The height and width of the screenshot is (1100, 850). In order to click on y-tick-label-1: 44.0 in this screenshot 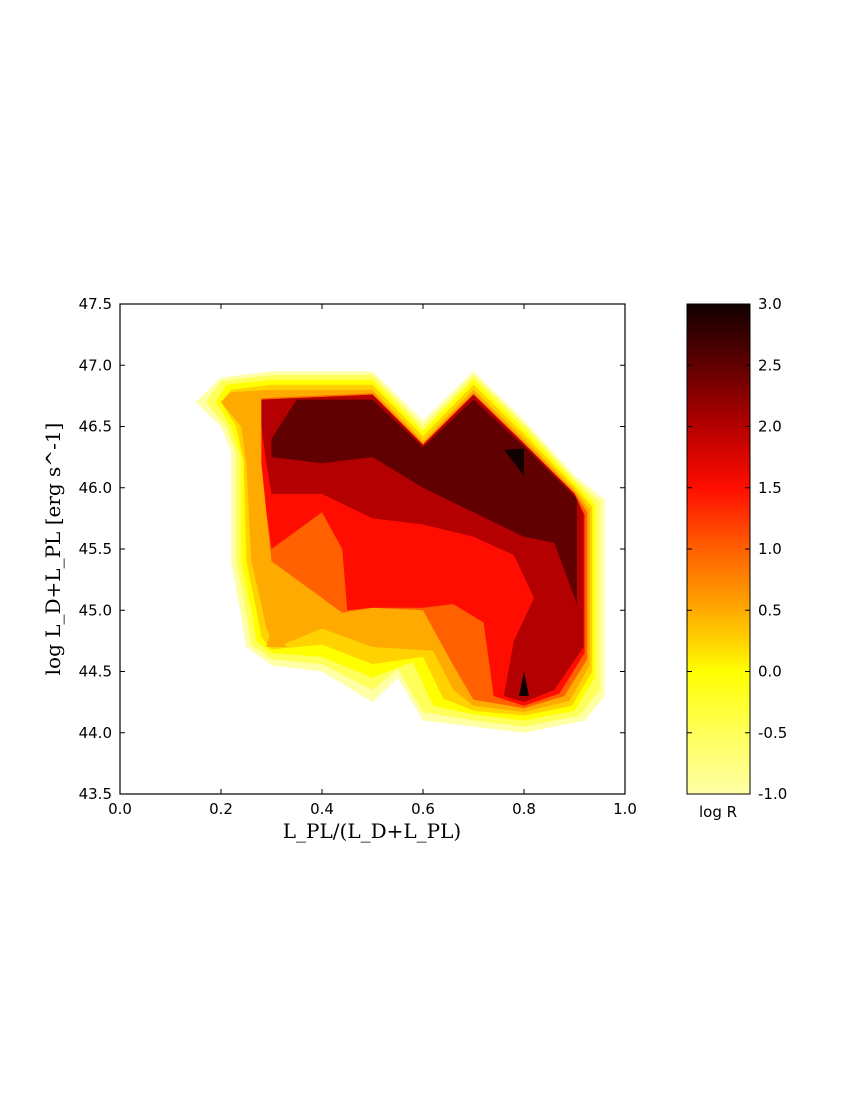, I will do `click(95, 733)`.